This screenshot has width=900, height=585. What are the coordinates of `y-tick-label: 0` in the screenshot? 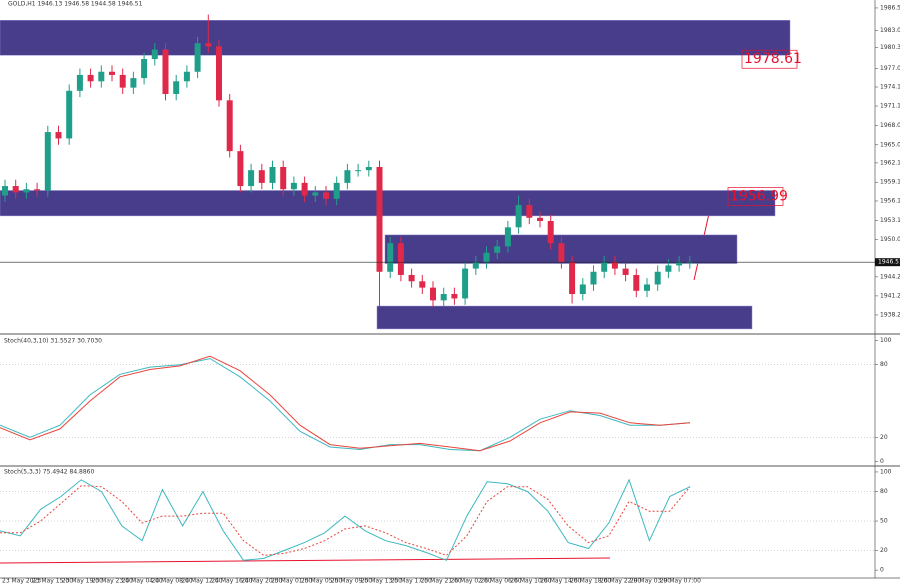 It's located at (882, 461).